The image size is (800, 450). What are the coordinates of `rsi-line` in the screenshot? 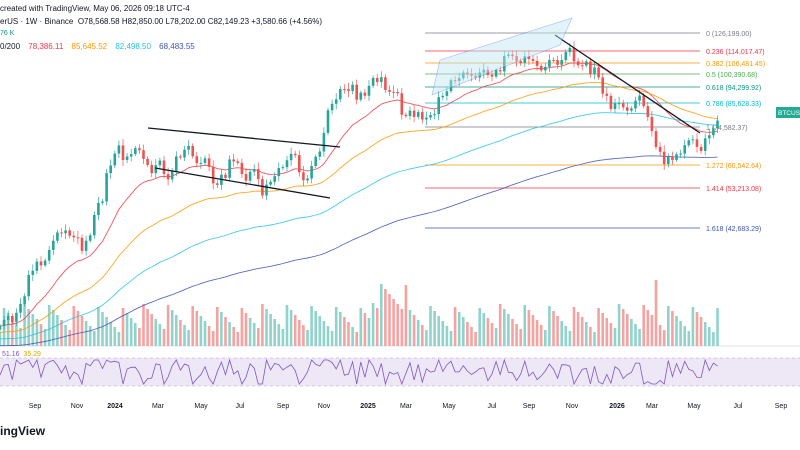 It's located at (359, 372).